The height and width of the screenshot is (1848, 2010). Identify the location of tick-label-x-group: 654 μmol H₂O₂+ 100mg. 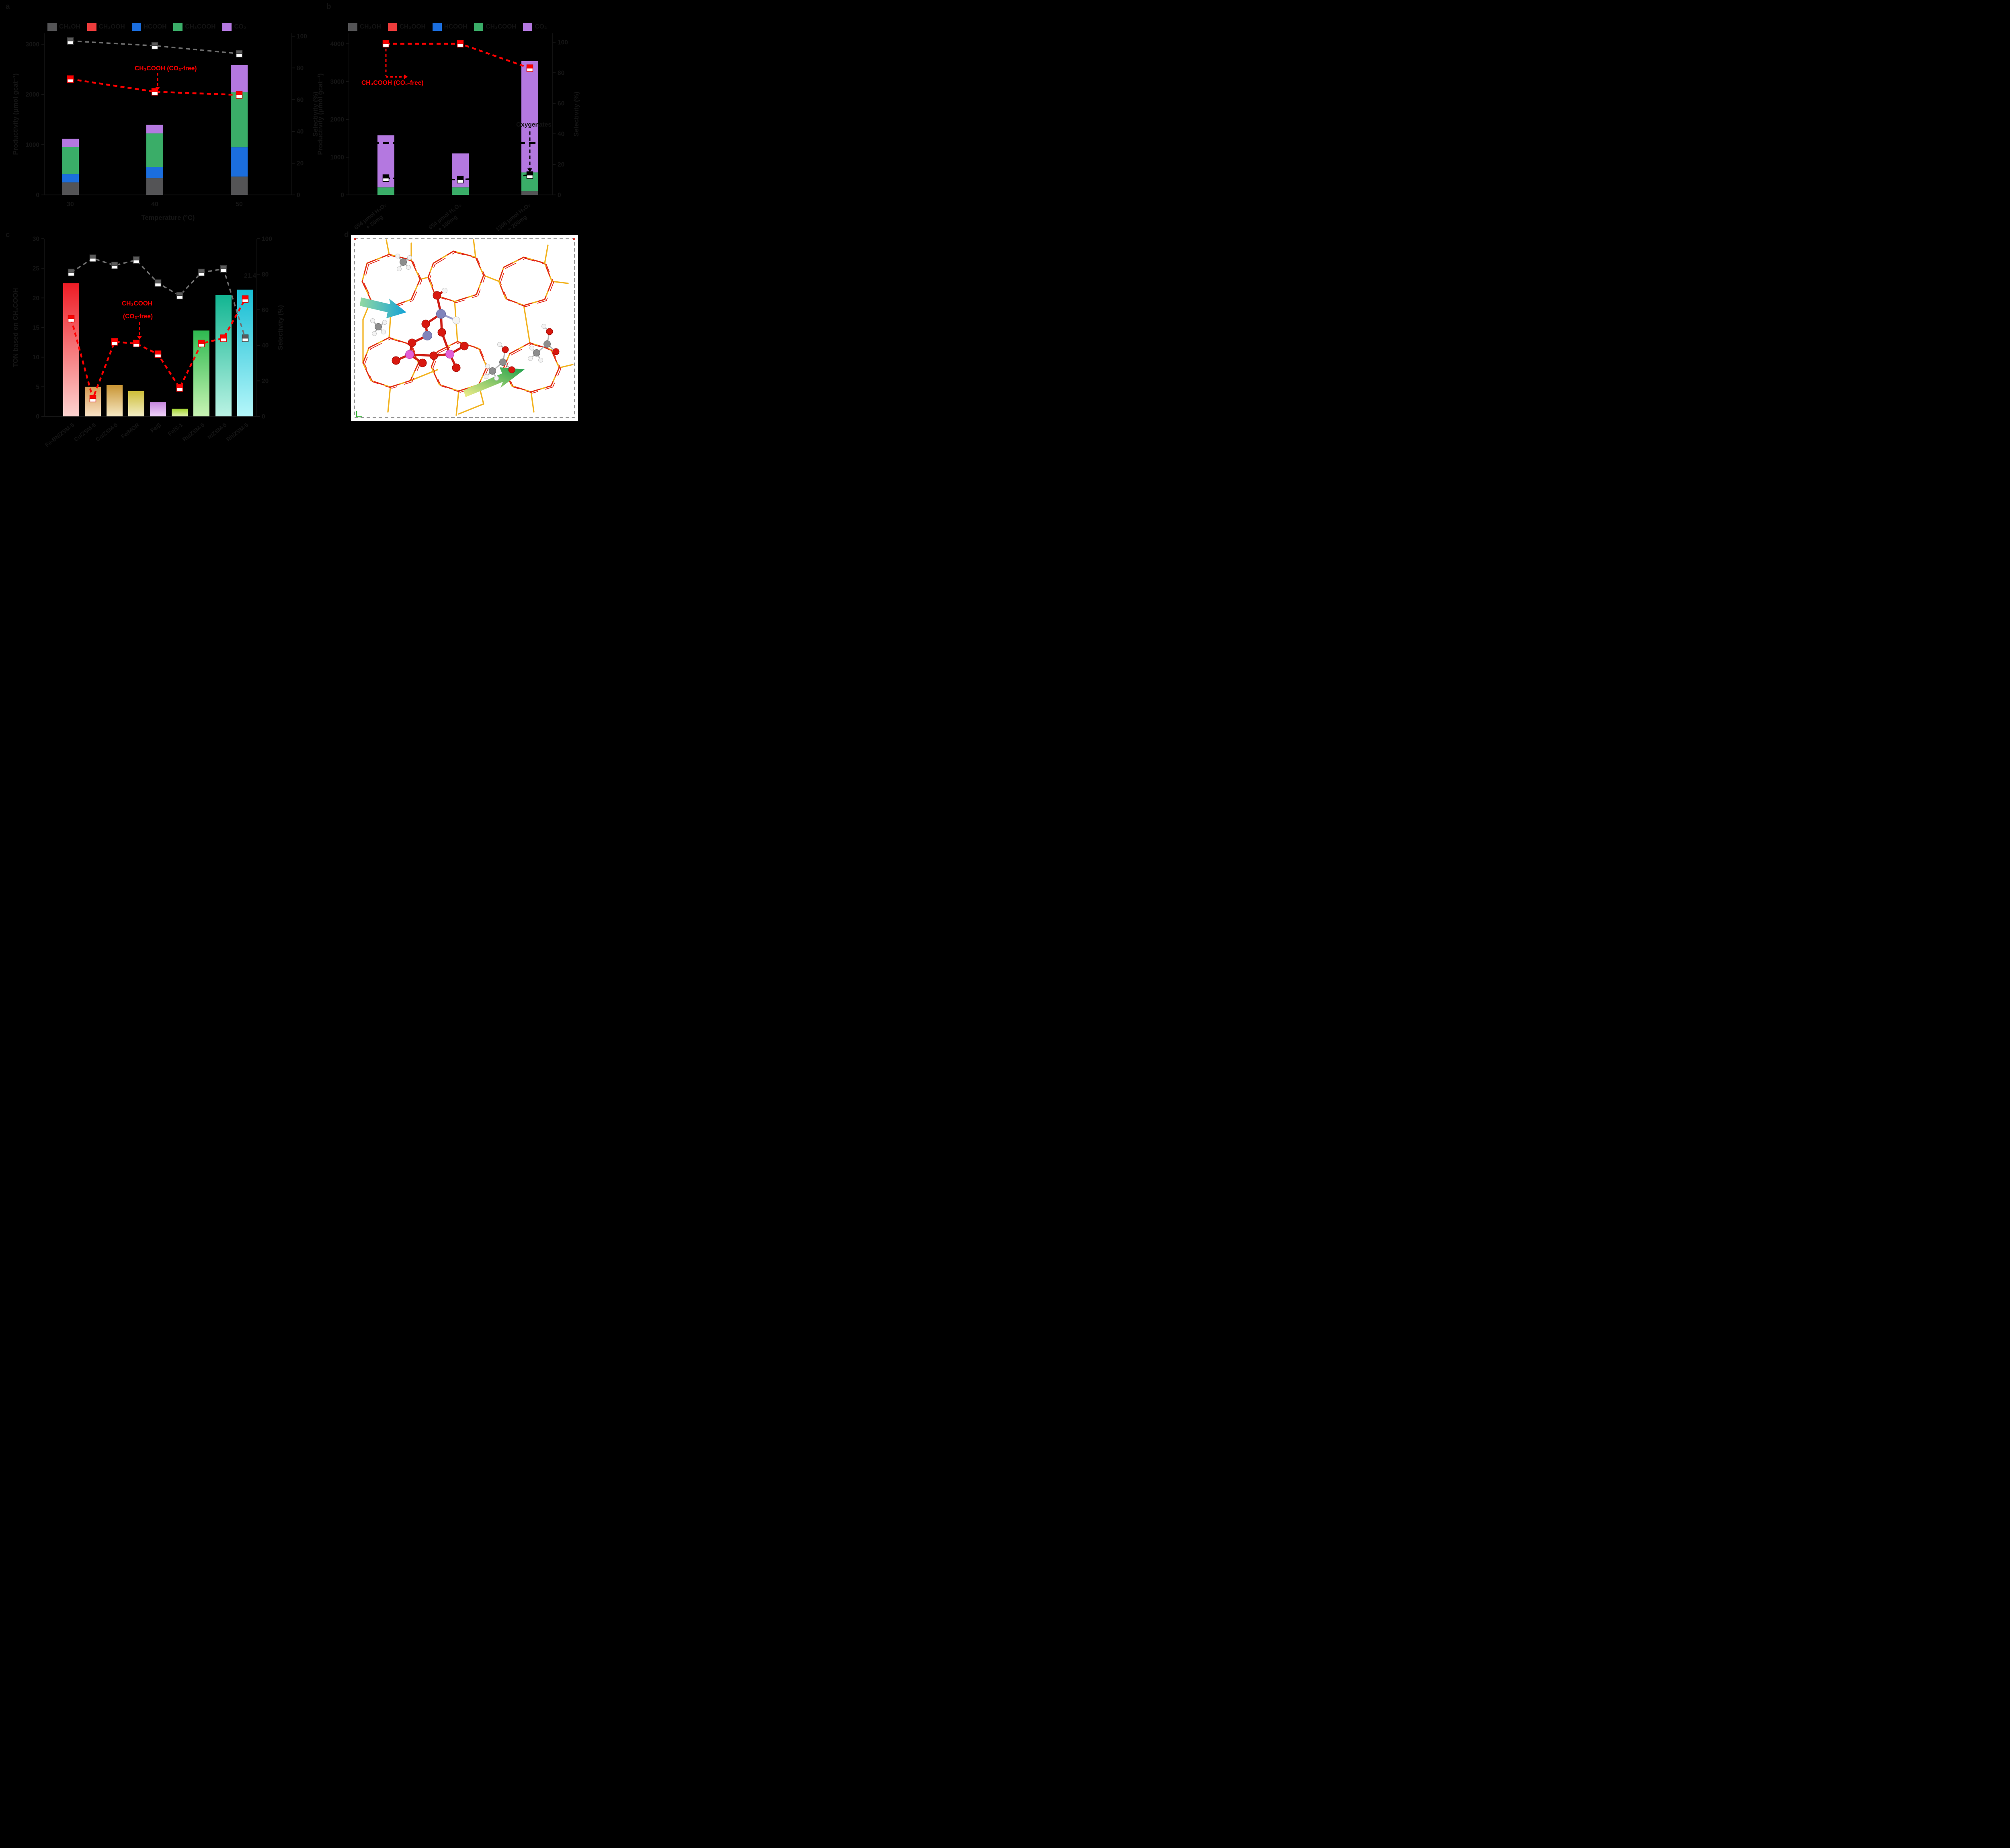
(444, 217).